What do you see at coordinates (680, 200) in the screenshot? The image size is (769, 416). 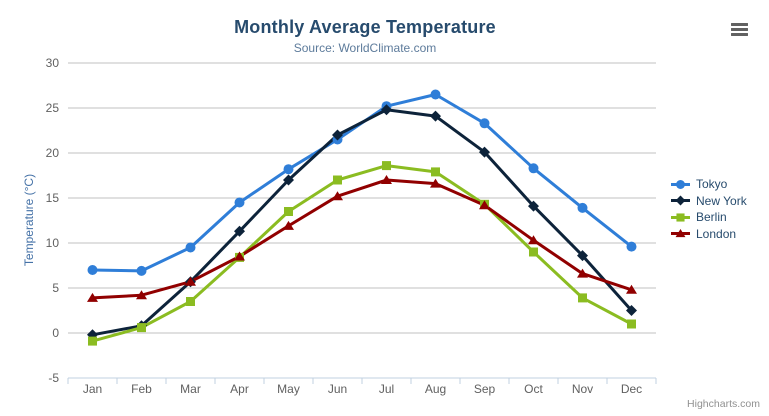 I see `legend-marker-diamond-icon` at bounding box center [680, 200].